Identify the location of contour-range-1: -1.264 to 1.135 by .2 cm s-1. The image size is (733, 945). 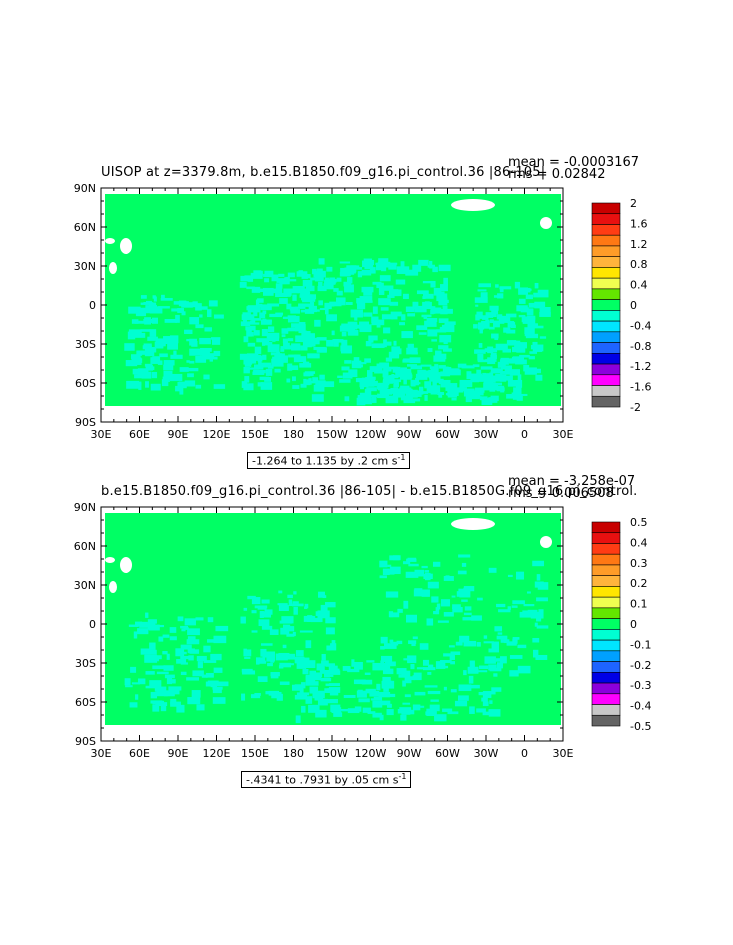
(329, 460).